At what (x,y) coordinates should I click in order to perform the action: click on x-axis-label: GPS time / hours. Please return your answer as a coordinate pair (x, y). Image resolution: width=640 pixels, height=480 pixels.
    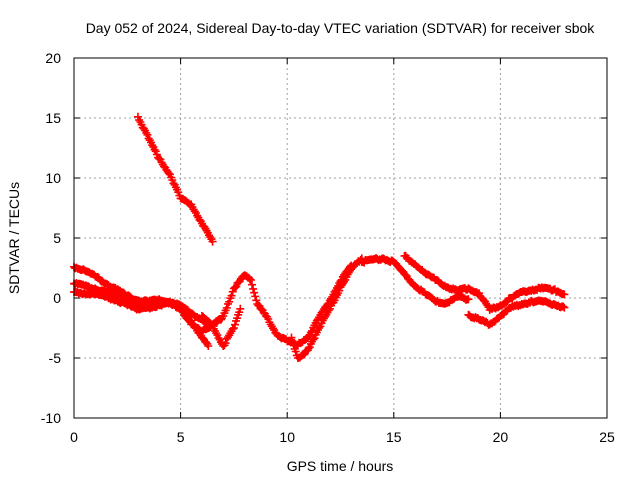
    Looking at the image, I should click on (340, 466).